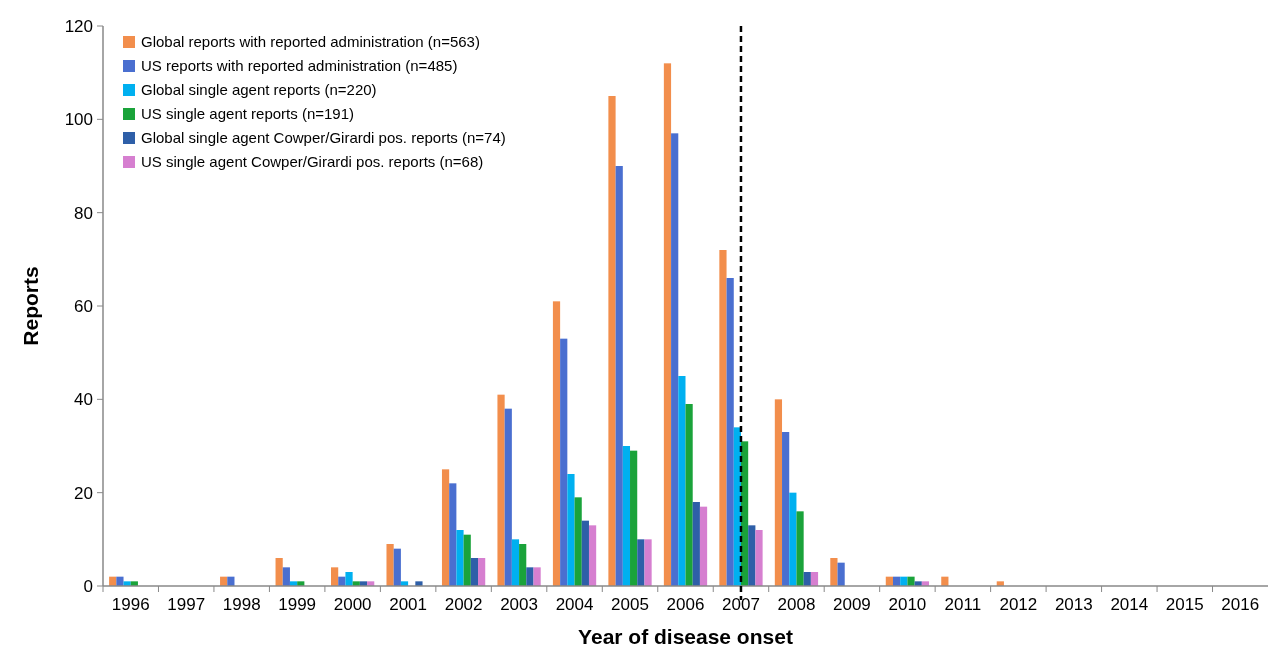  I want to click on legend-label: US single agent Cowper/Girardi pos. reports (n=68), so click(312, 162).